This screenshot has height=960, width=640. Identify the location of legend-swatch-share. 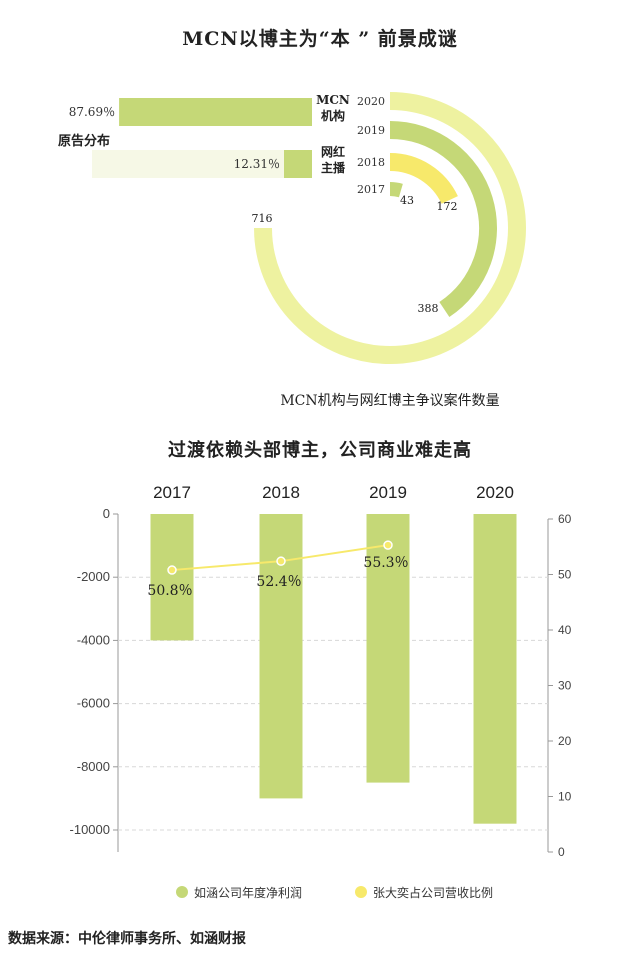
(361, 892).